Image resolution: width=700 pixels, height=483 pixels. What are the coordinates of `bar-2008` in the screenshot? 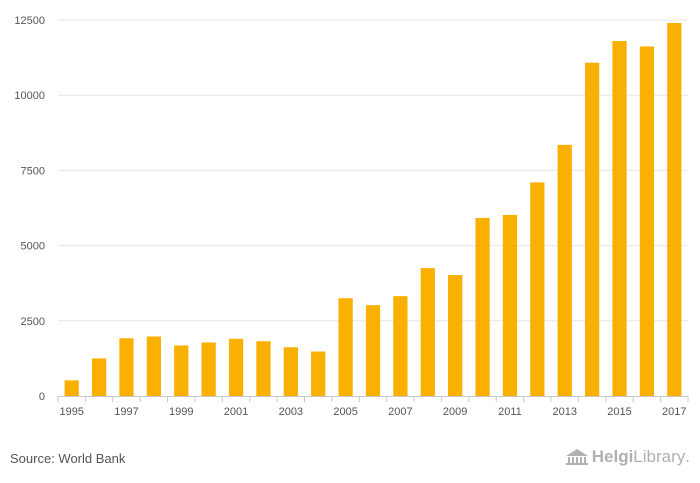 It's located at (427, 332).